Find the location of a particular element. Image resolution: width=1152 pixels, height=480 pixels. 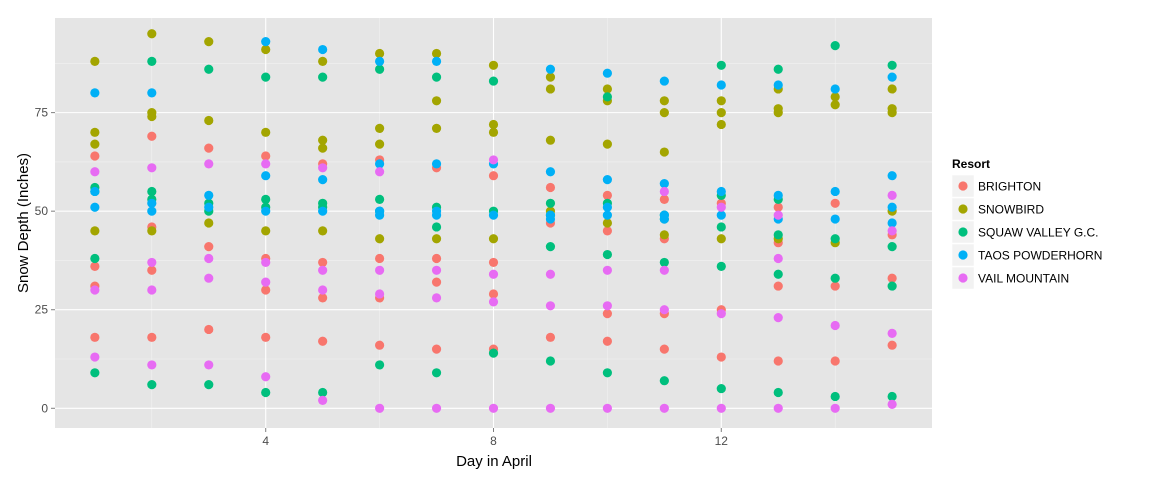

legend-label: SNOWBIRD is located at coordinates (1011, 210).